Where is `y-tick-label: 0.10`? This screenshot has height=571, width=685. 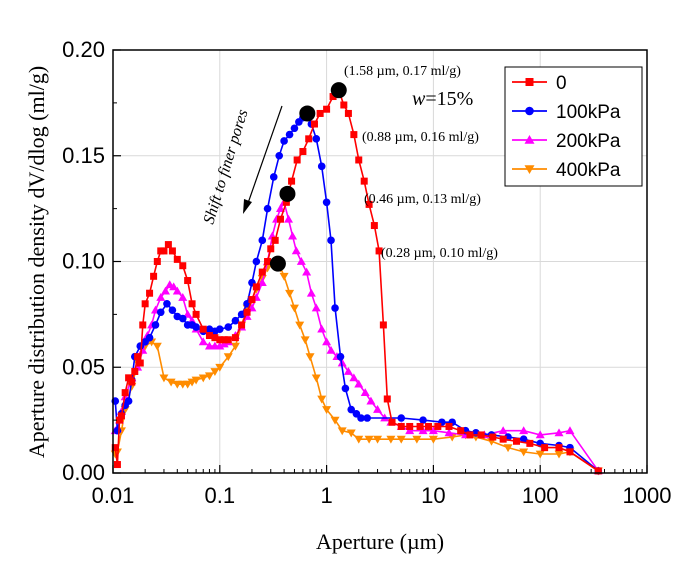
y-tick-label: 0.10 is located at coordinates (83, 261).